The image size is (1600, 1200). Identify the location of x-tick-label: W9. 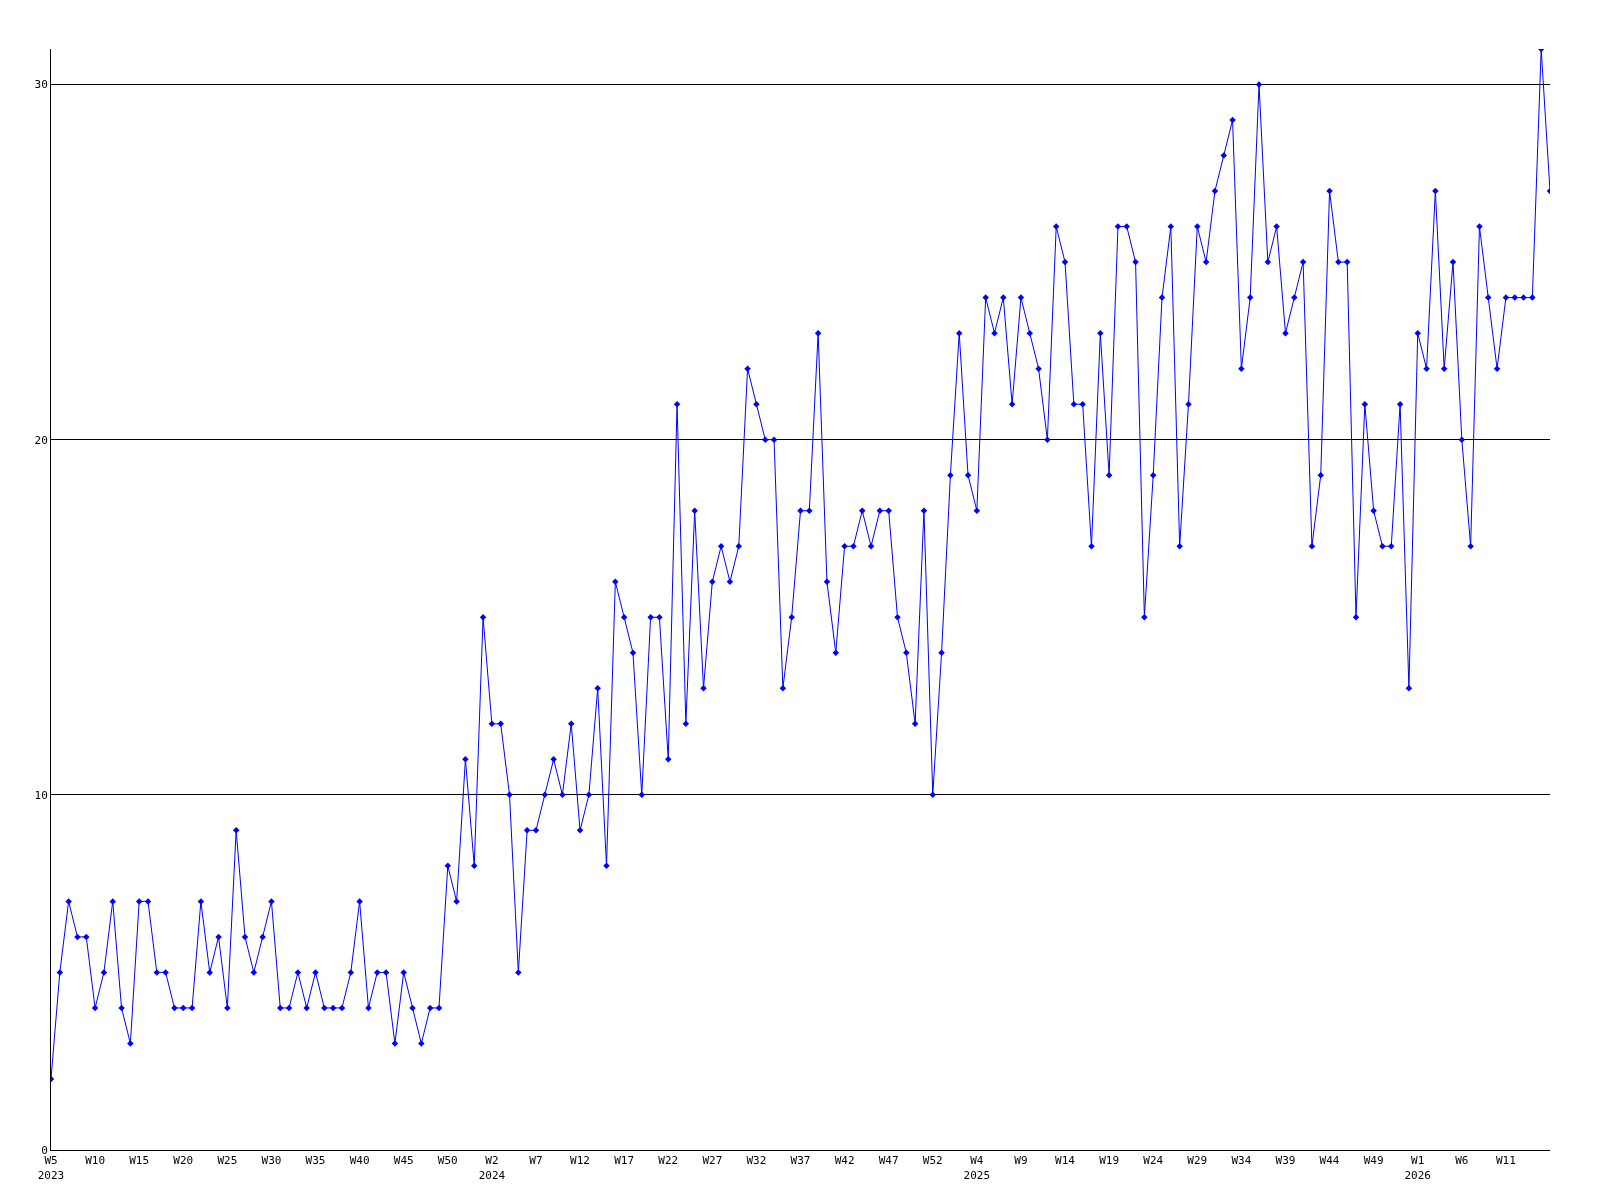
(1021, 1161).